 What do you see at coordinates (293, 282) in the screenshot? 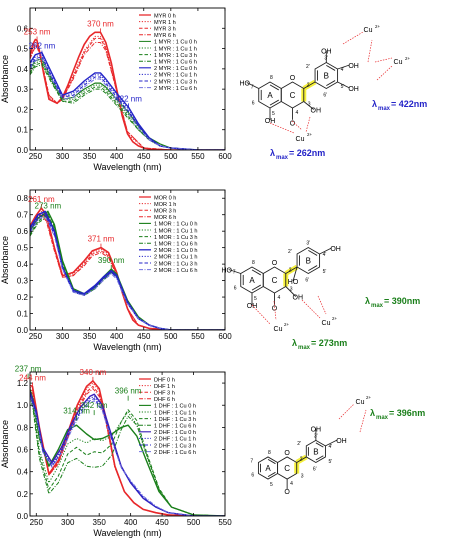
I see `hydroxyl-label: HO` at bounding box center [293, 282].